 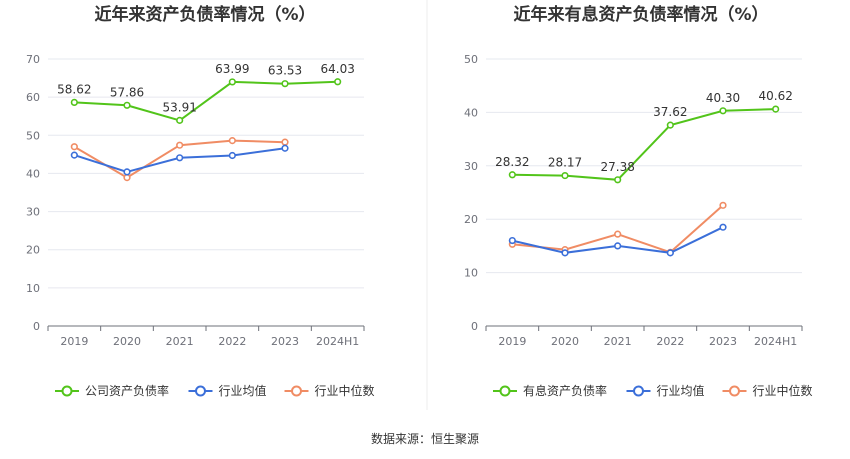 I want to click on legend-item: 公司资产负债率, so click(x=112, y=390).